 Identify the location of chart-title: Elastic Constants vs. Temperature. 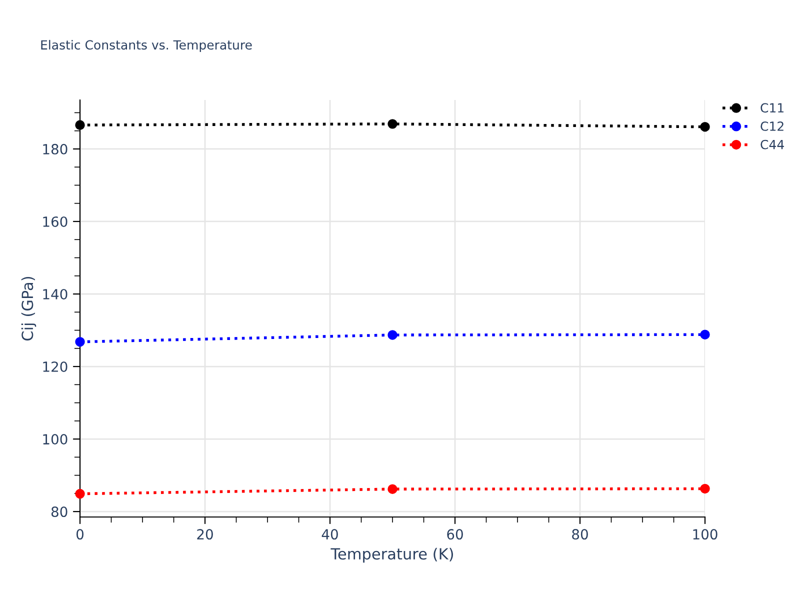
(146, 46).